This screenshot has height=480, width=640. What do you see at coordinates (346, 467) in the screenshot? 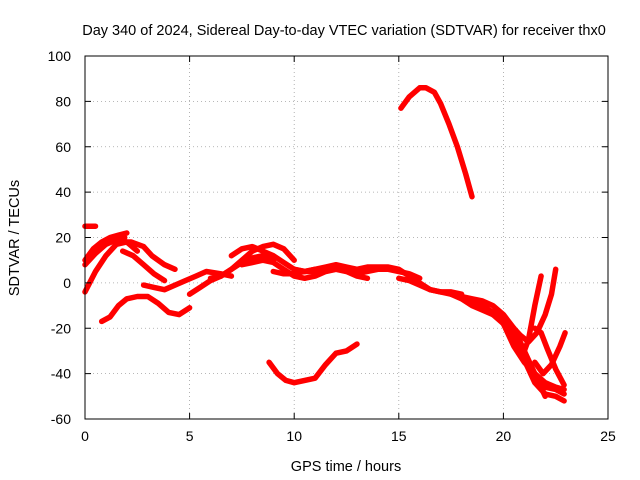
I see `x-axis-label: GPS time / hours` at bounding box center [346, 467].